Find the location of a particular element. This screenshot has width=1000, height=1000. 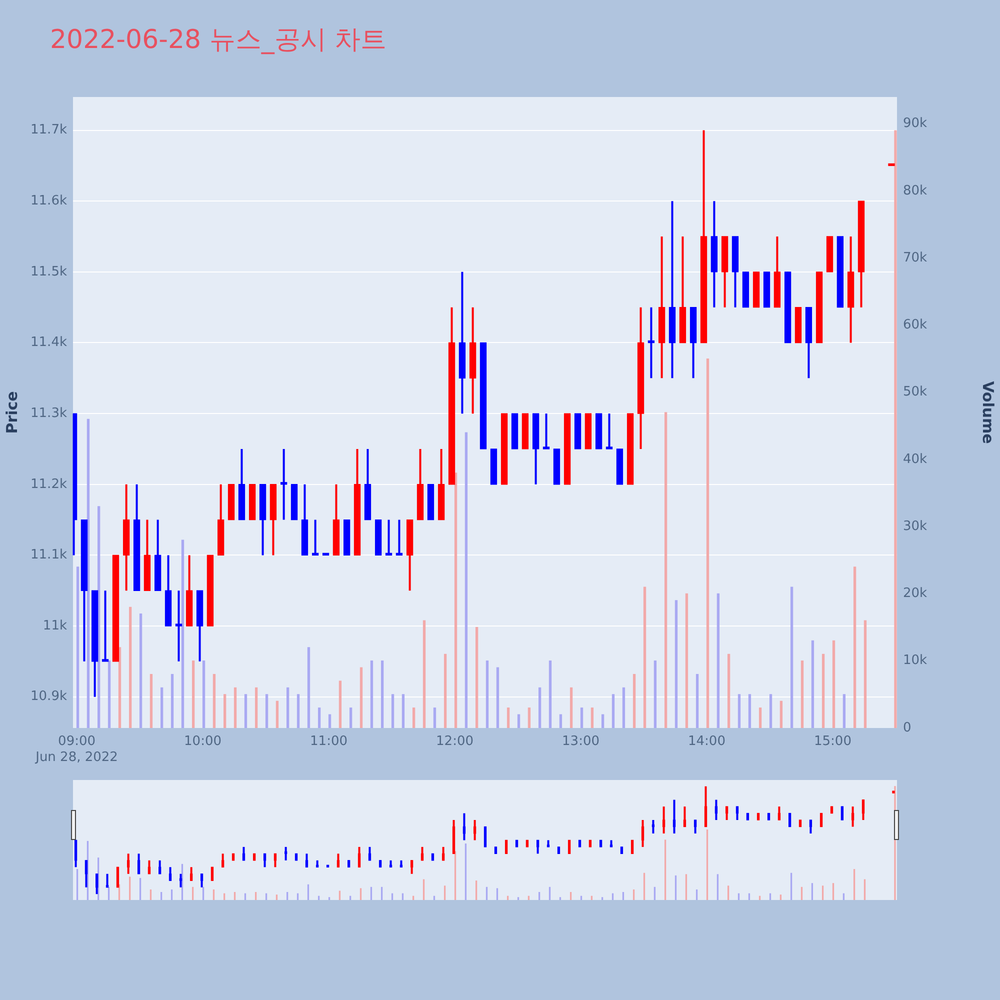

x-tick-label: 09:00 Jun 28, 2022 is located at coordinates (76, 749).